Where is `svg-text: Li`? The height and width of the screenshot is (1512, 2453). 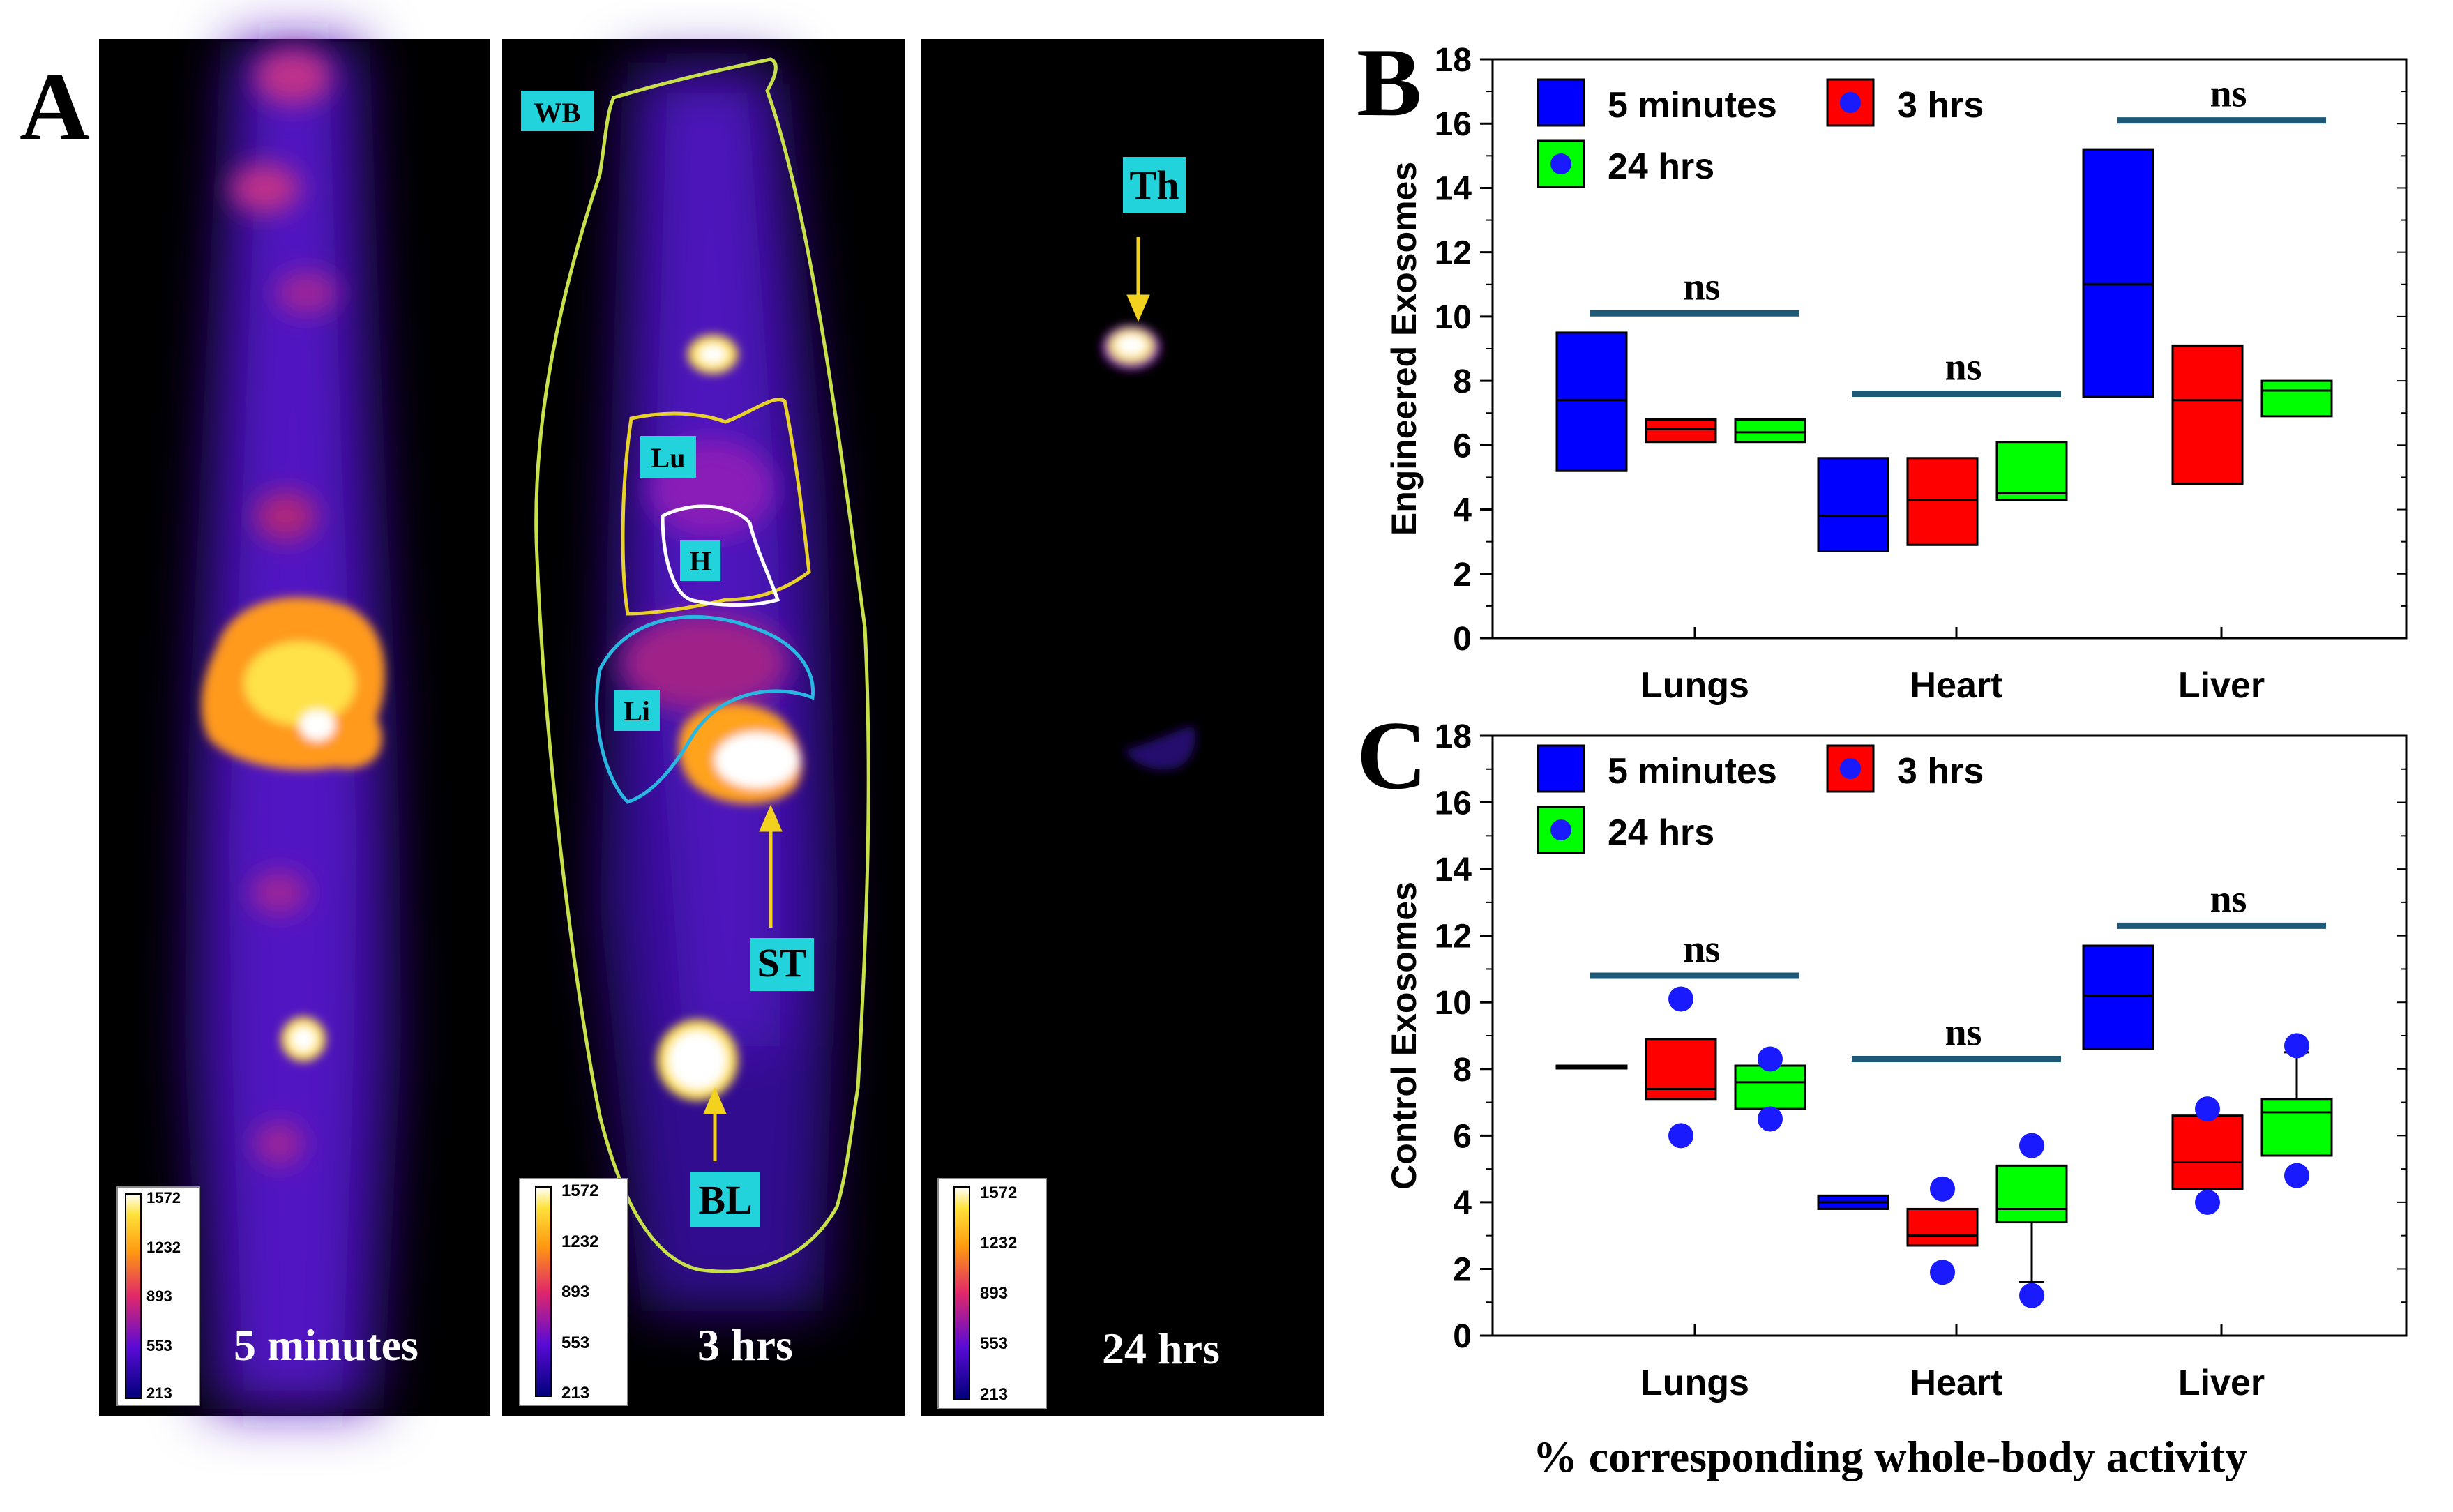
svg-text: Li is located at coordinates (637, 711).